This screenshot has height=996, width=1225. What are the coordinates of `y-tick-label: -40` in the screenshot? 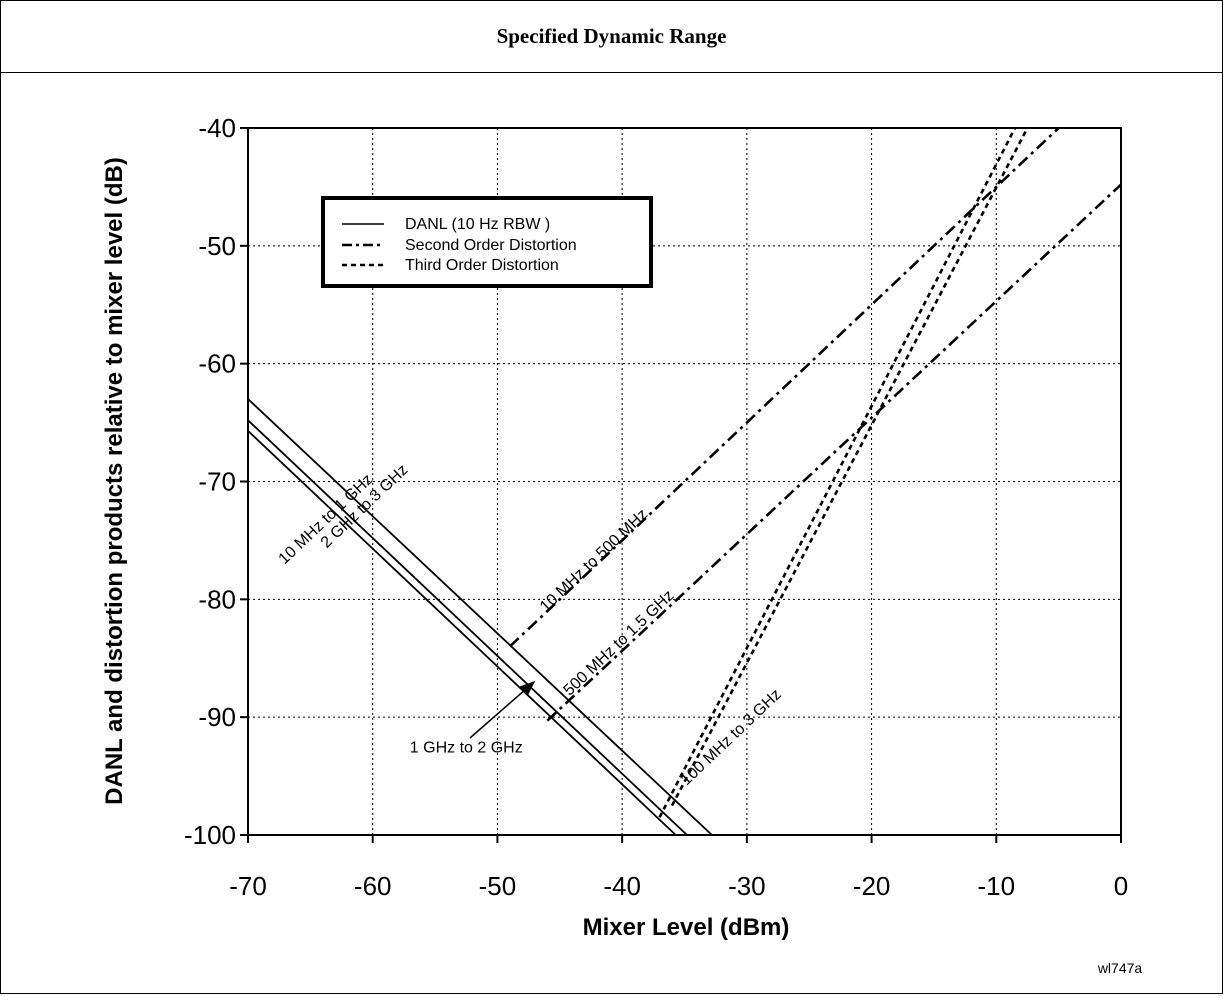 It's located at (217, 128).